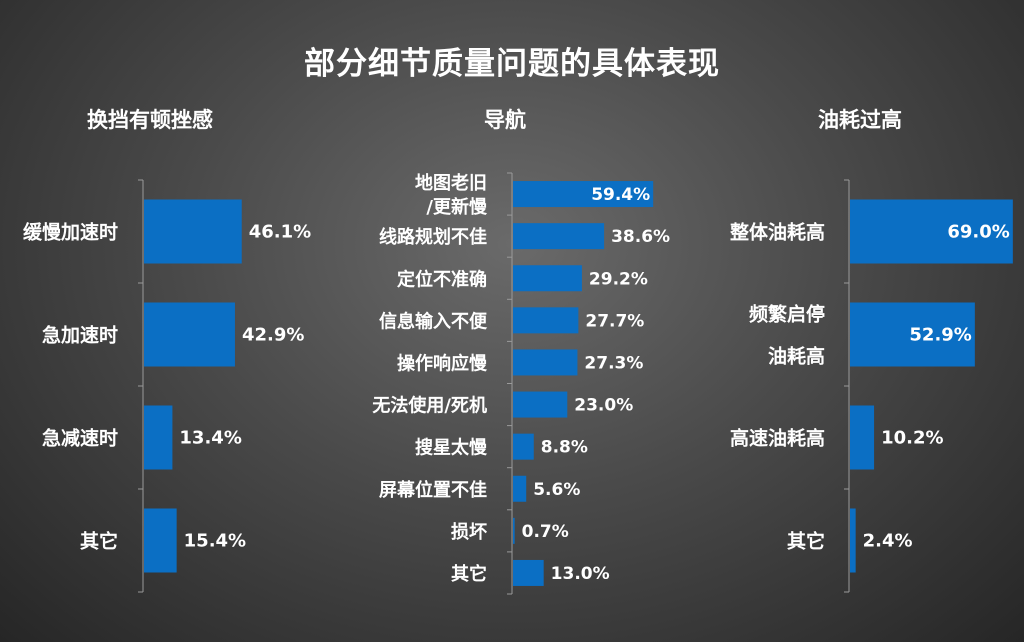  Describe the element at coordinates (451, 195) in the screenshot. I see `category-label: 地图老旧/更新慢` at that location.